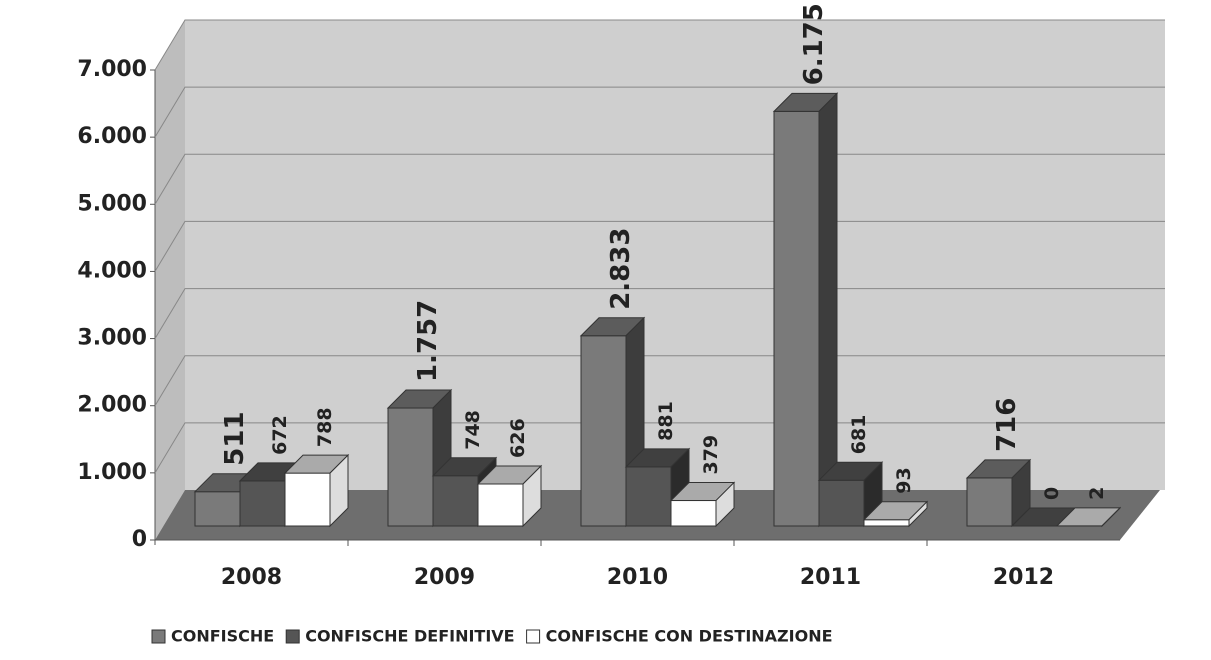  What do you see at coordinates (689, 636) in the screenshot?
I see `legend-label: CONFISCHE CON DESTINAZIONE` at bounding box center [689, 636].